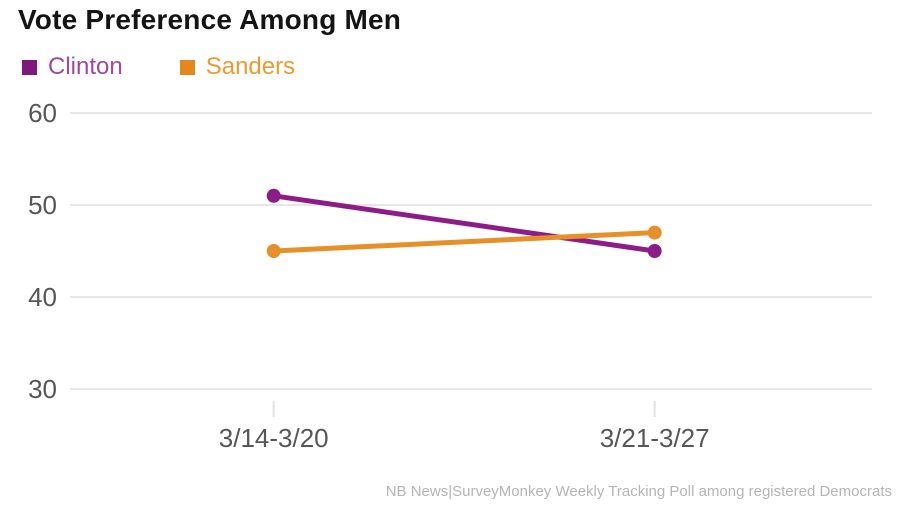 The image size is (900, 506). I want to click on legend: Clinton Sanders, so click(158, 67).